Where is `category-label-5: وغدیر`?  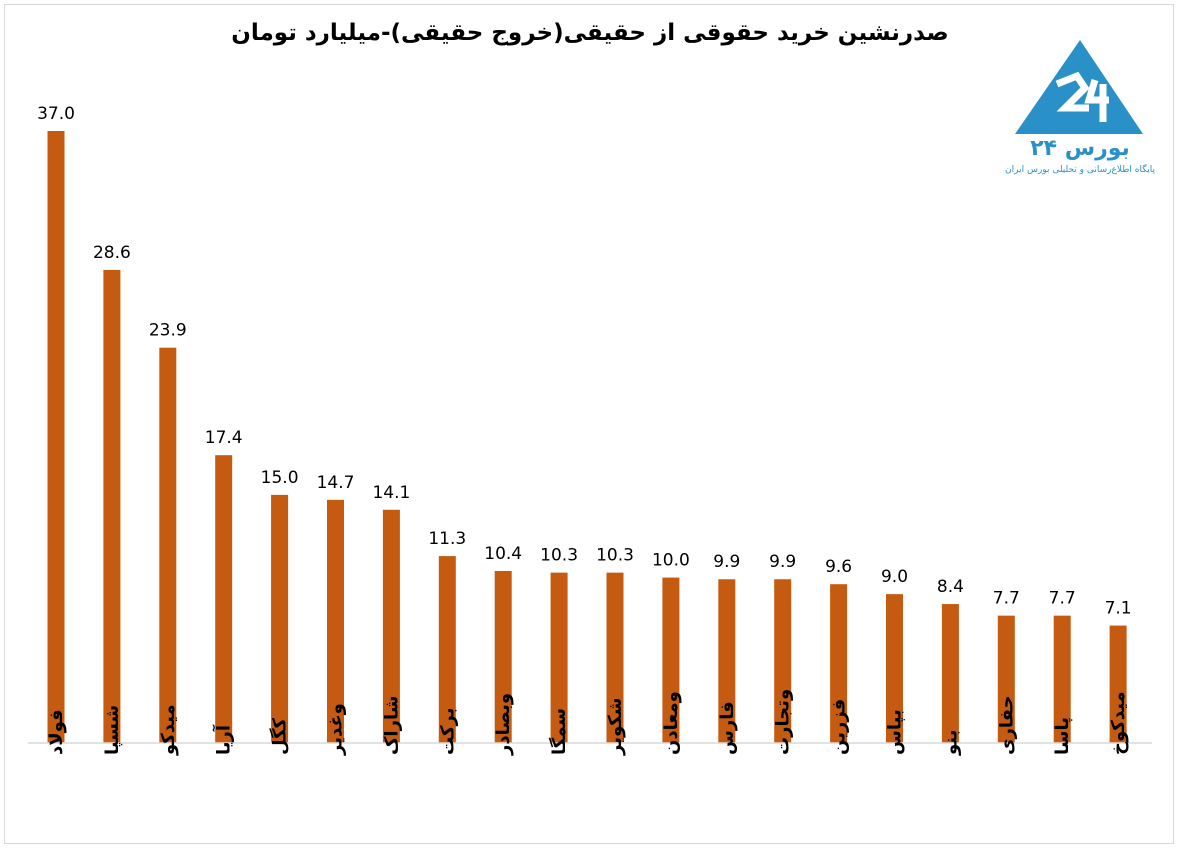 category-label-5: وغدیر is located at coordinates (336, 729).